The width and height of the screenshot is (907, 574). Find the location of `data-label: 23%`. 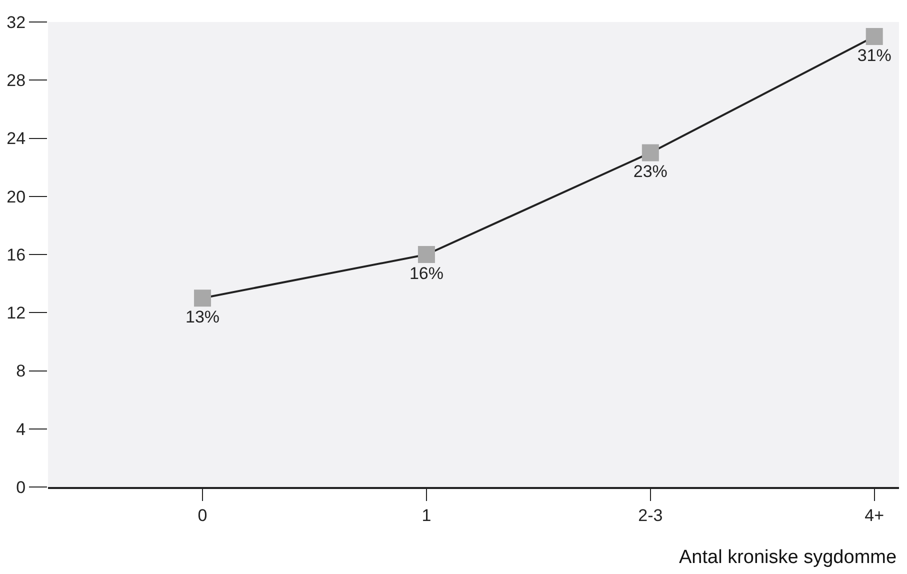

data-label: 23% is located at coordinates (650, 172).